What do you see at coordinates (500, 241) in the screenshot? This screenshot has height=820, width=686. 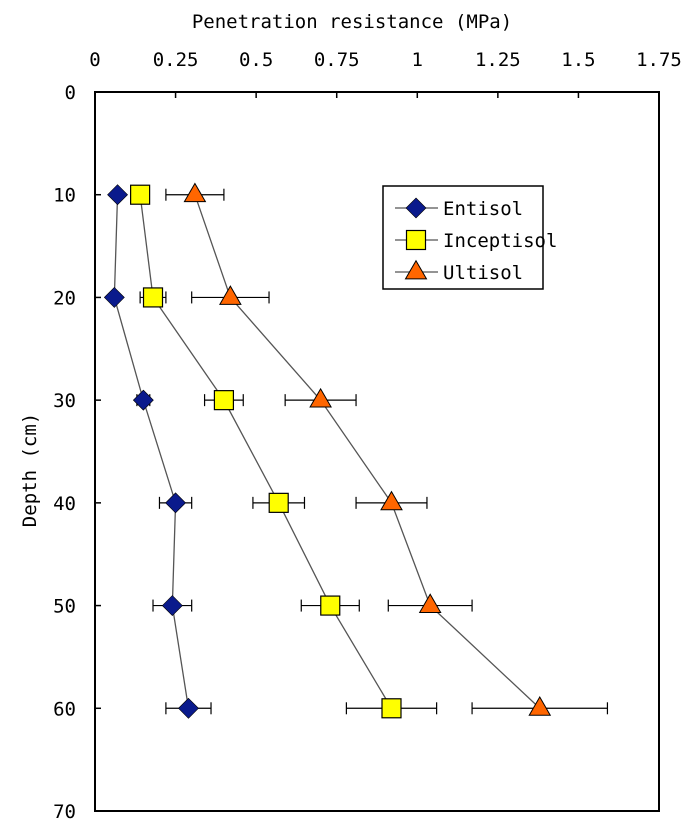 I see `legend-label-inceptisol: Inceptisol` at bounding box center [500, 241].